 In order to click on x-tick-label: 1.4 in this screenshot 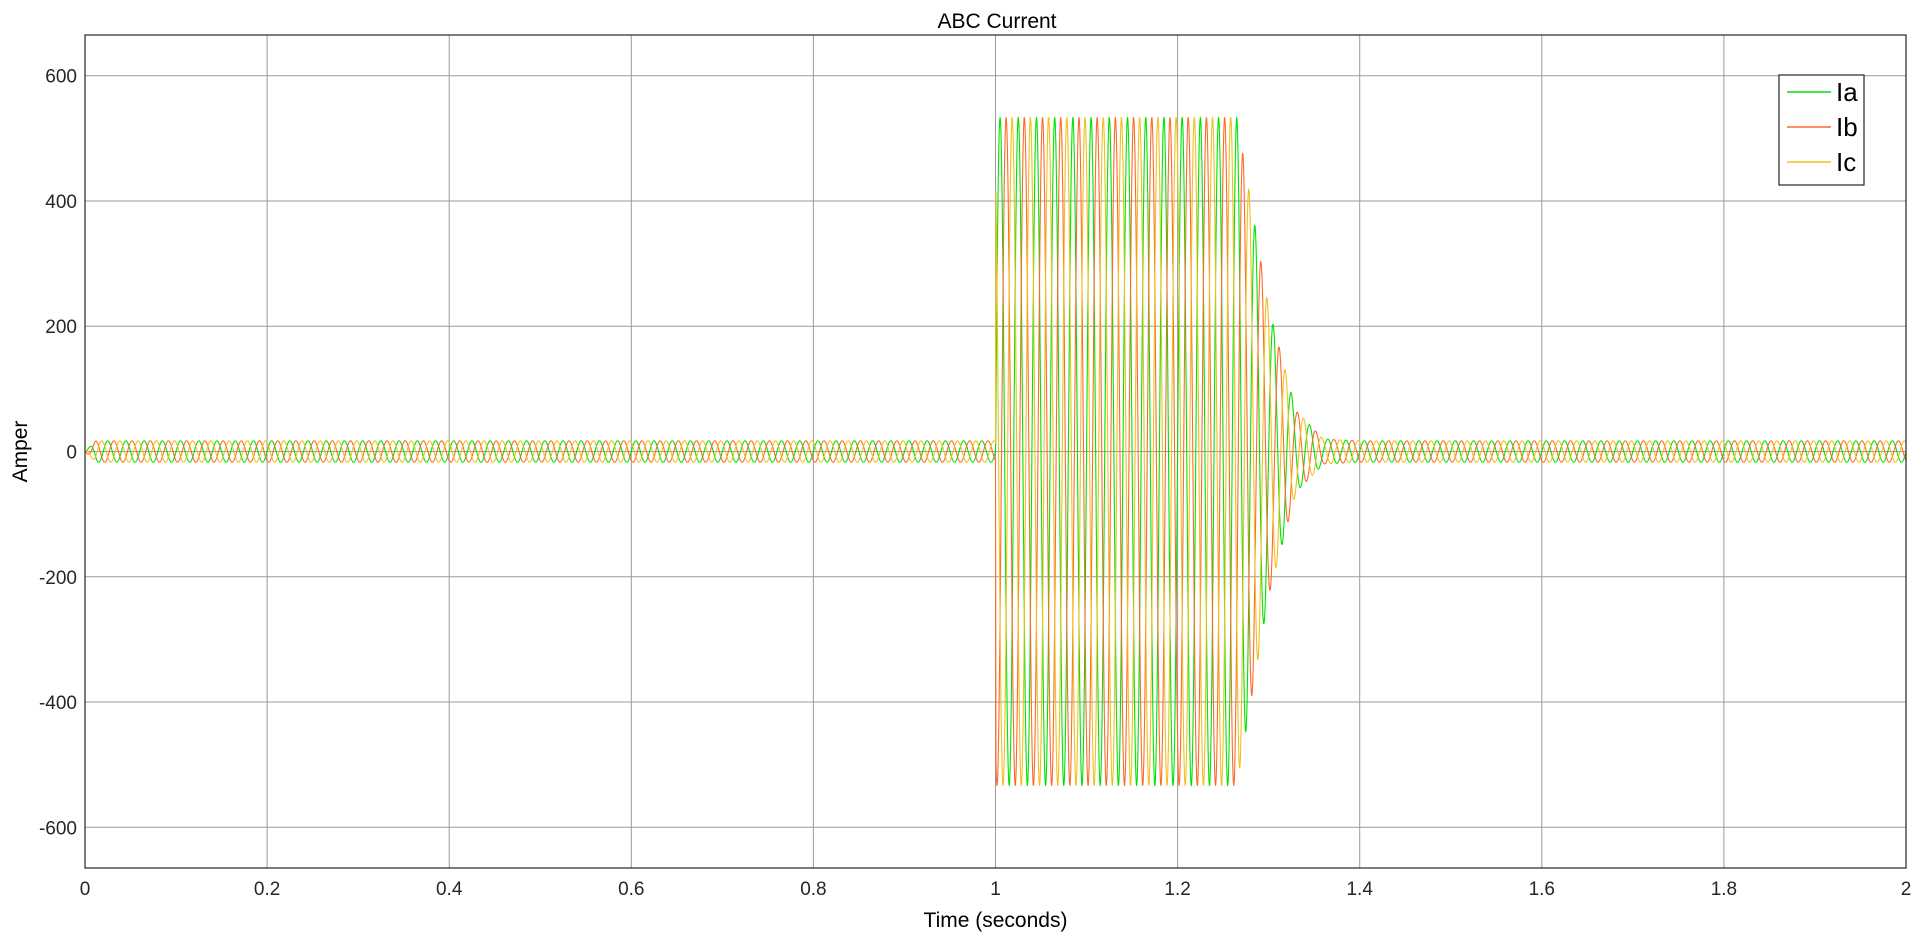, I will do `click(1359, 889)`.